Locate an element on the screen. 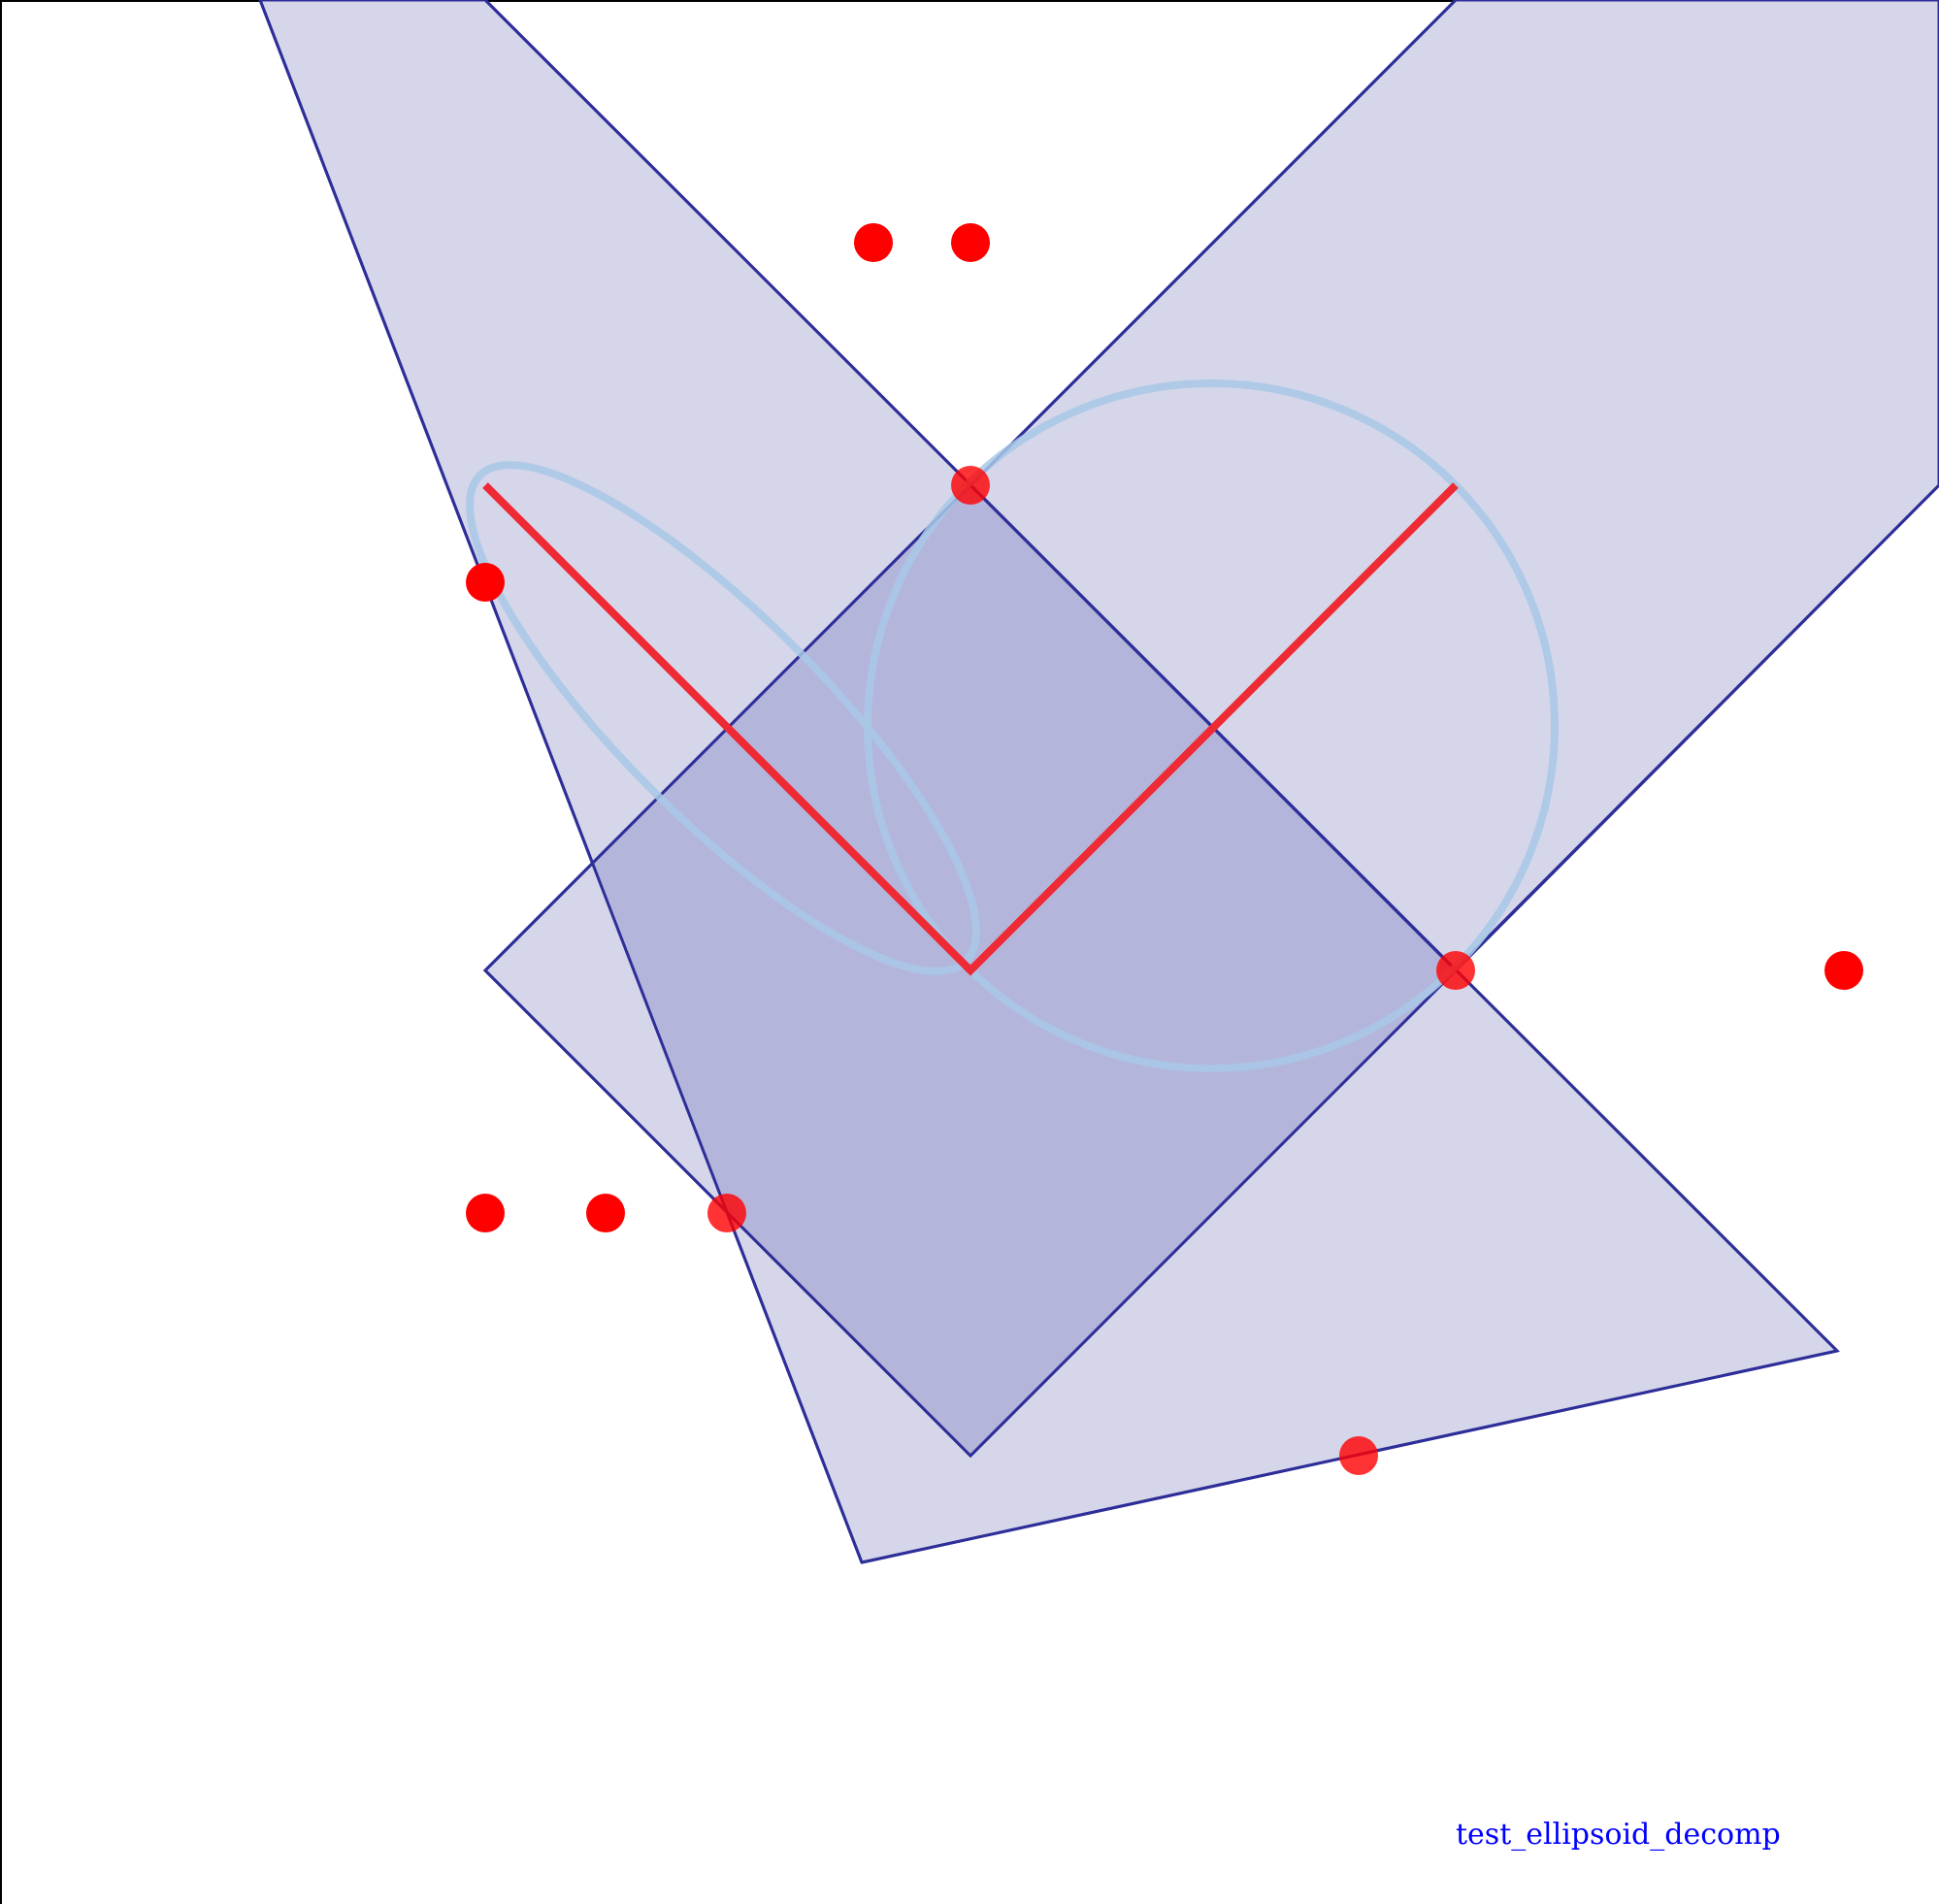  polygon-edge-corridor-top is located at coordinates (1214, 243).